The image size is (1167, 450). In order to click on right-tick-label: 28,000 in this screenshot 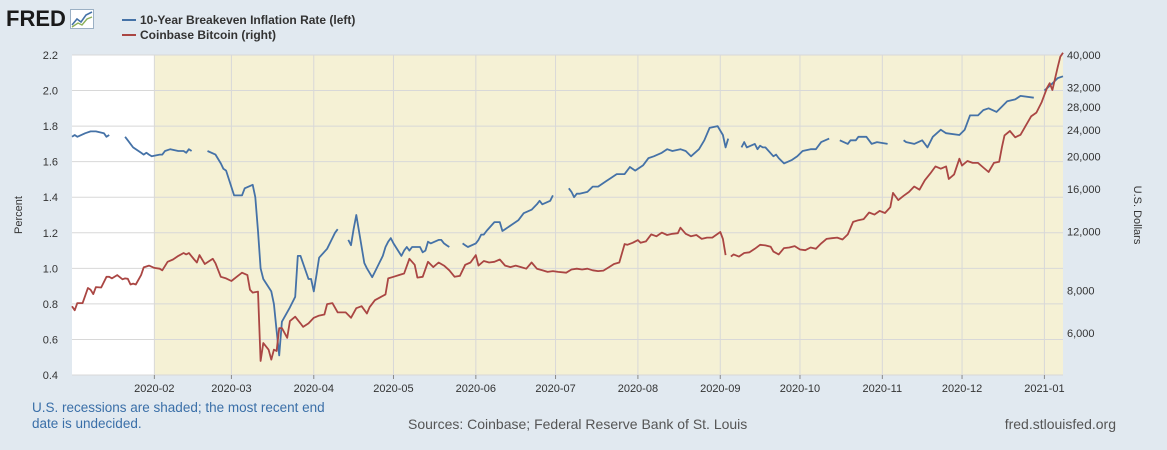, I will do `click(1084, 108)`.